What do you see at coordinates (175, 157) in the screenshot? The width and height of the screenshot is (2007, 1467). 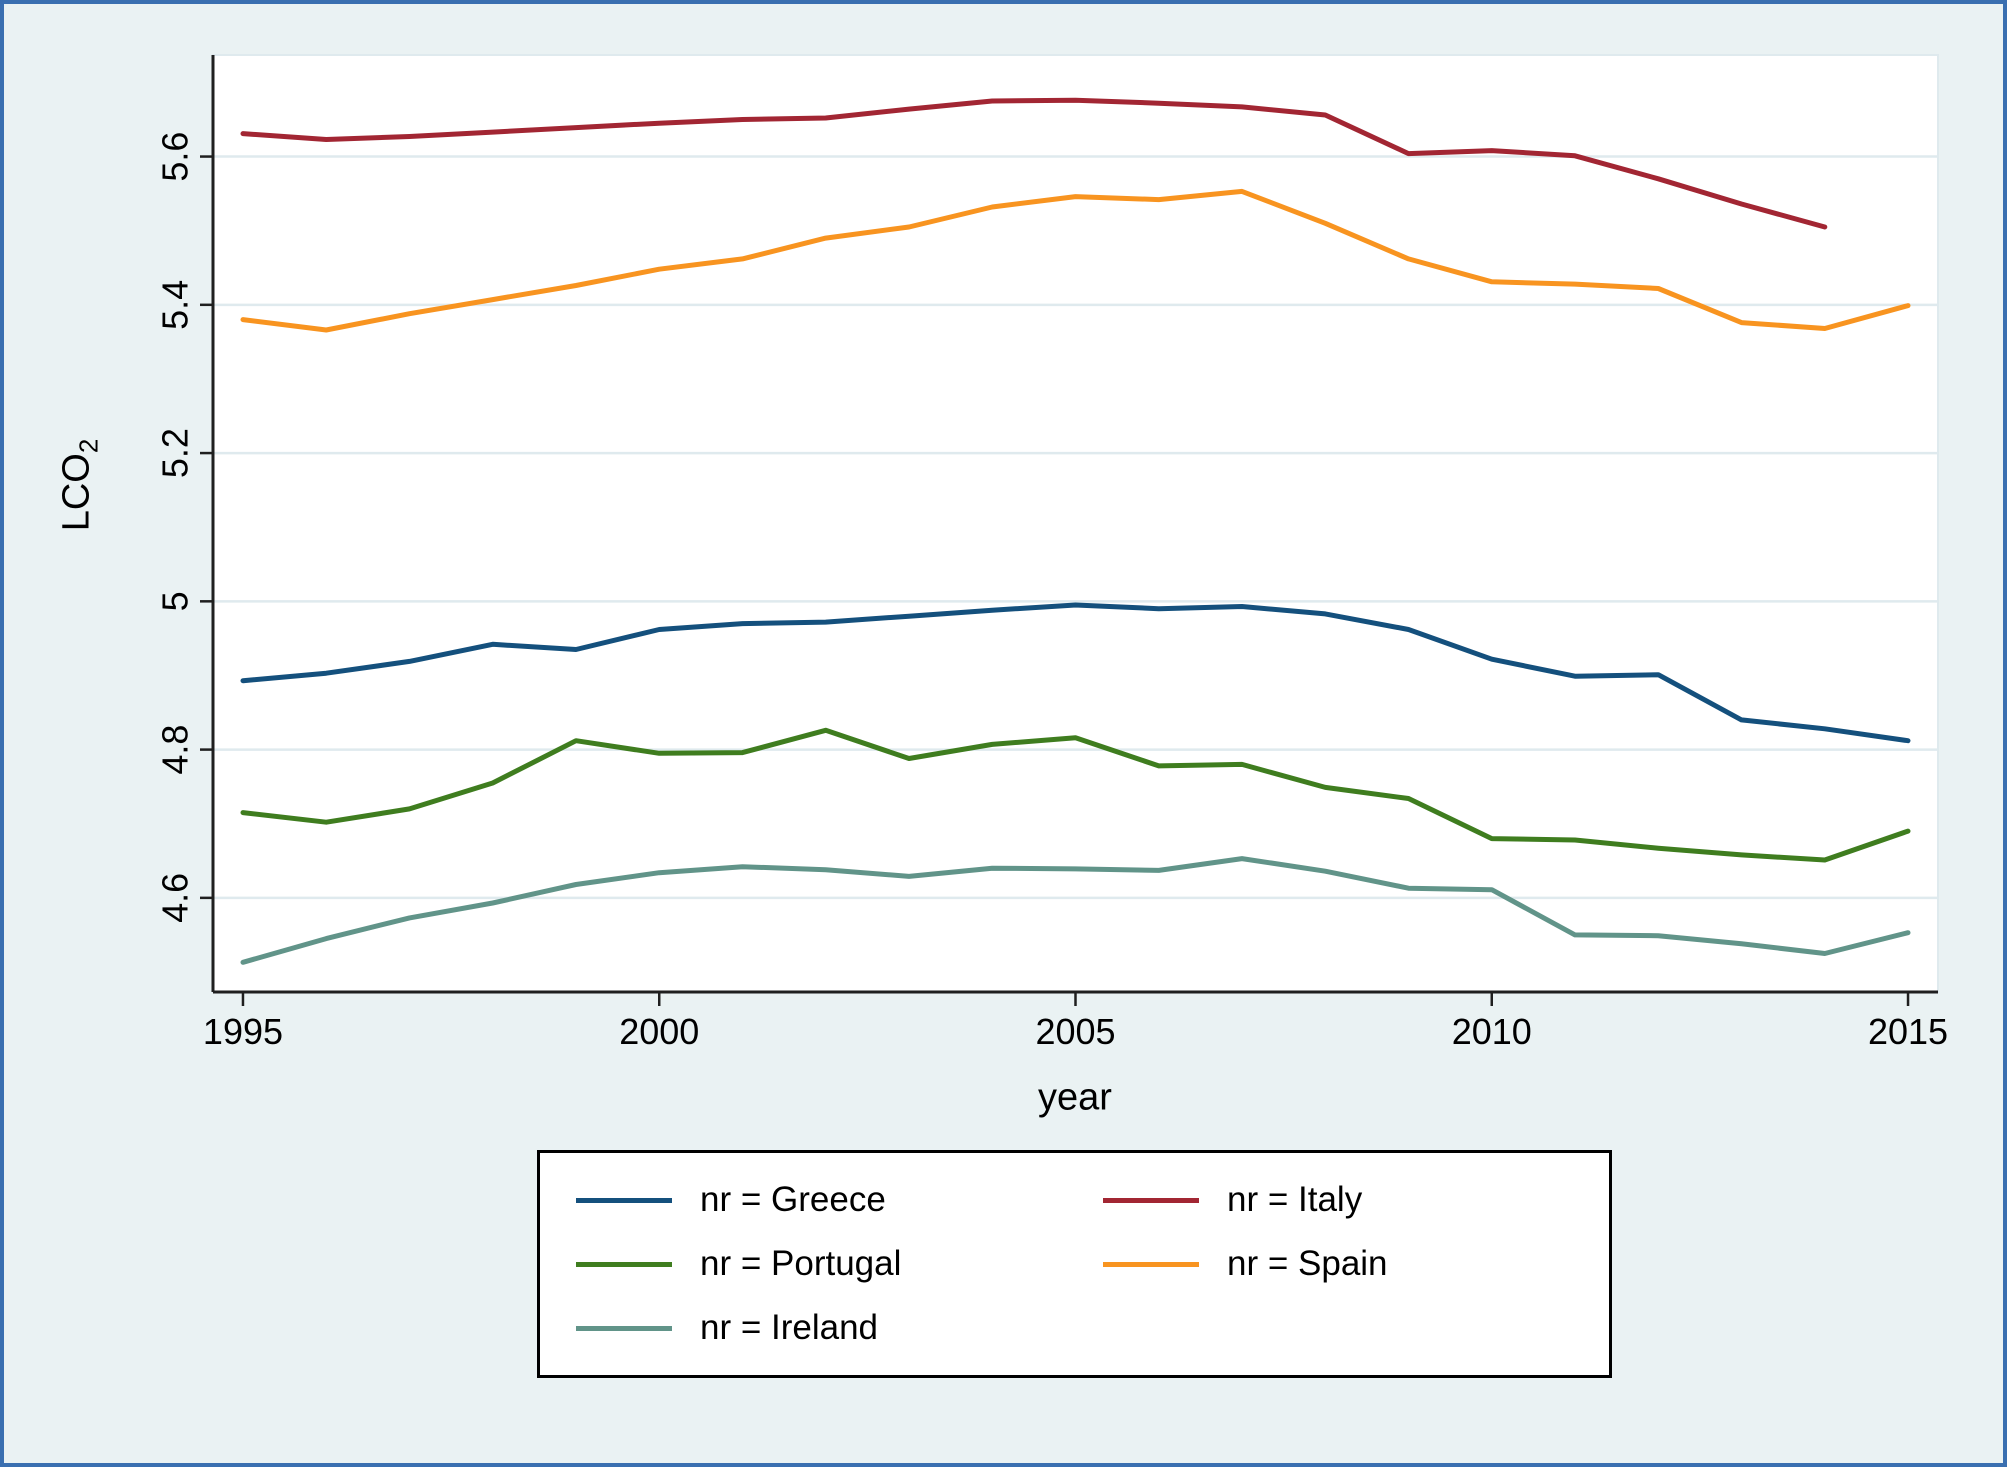 I see `y-tick-label: 5.6` at bounding box center [175, 157].